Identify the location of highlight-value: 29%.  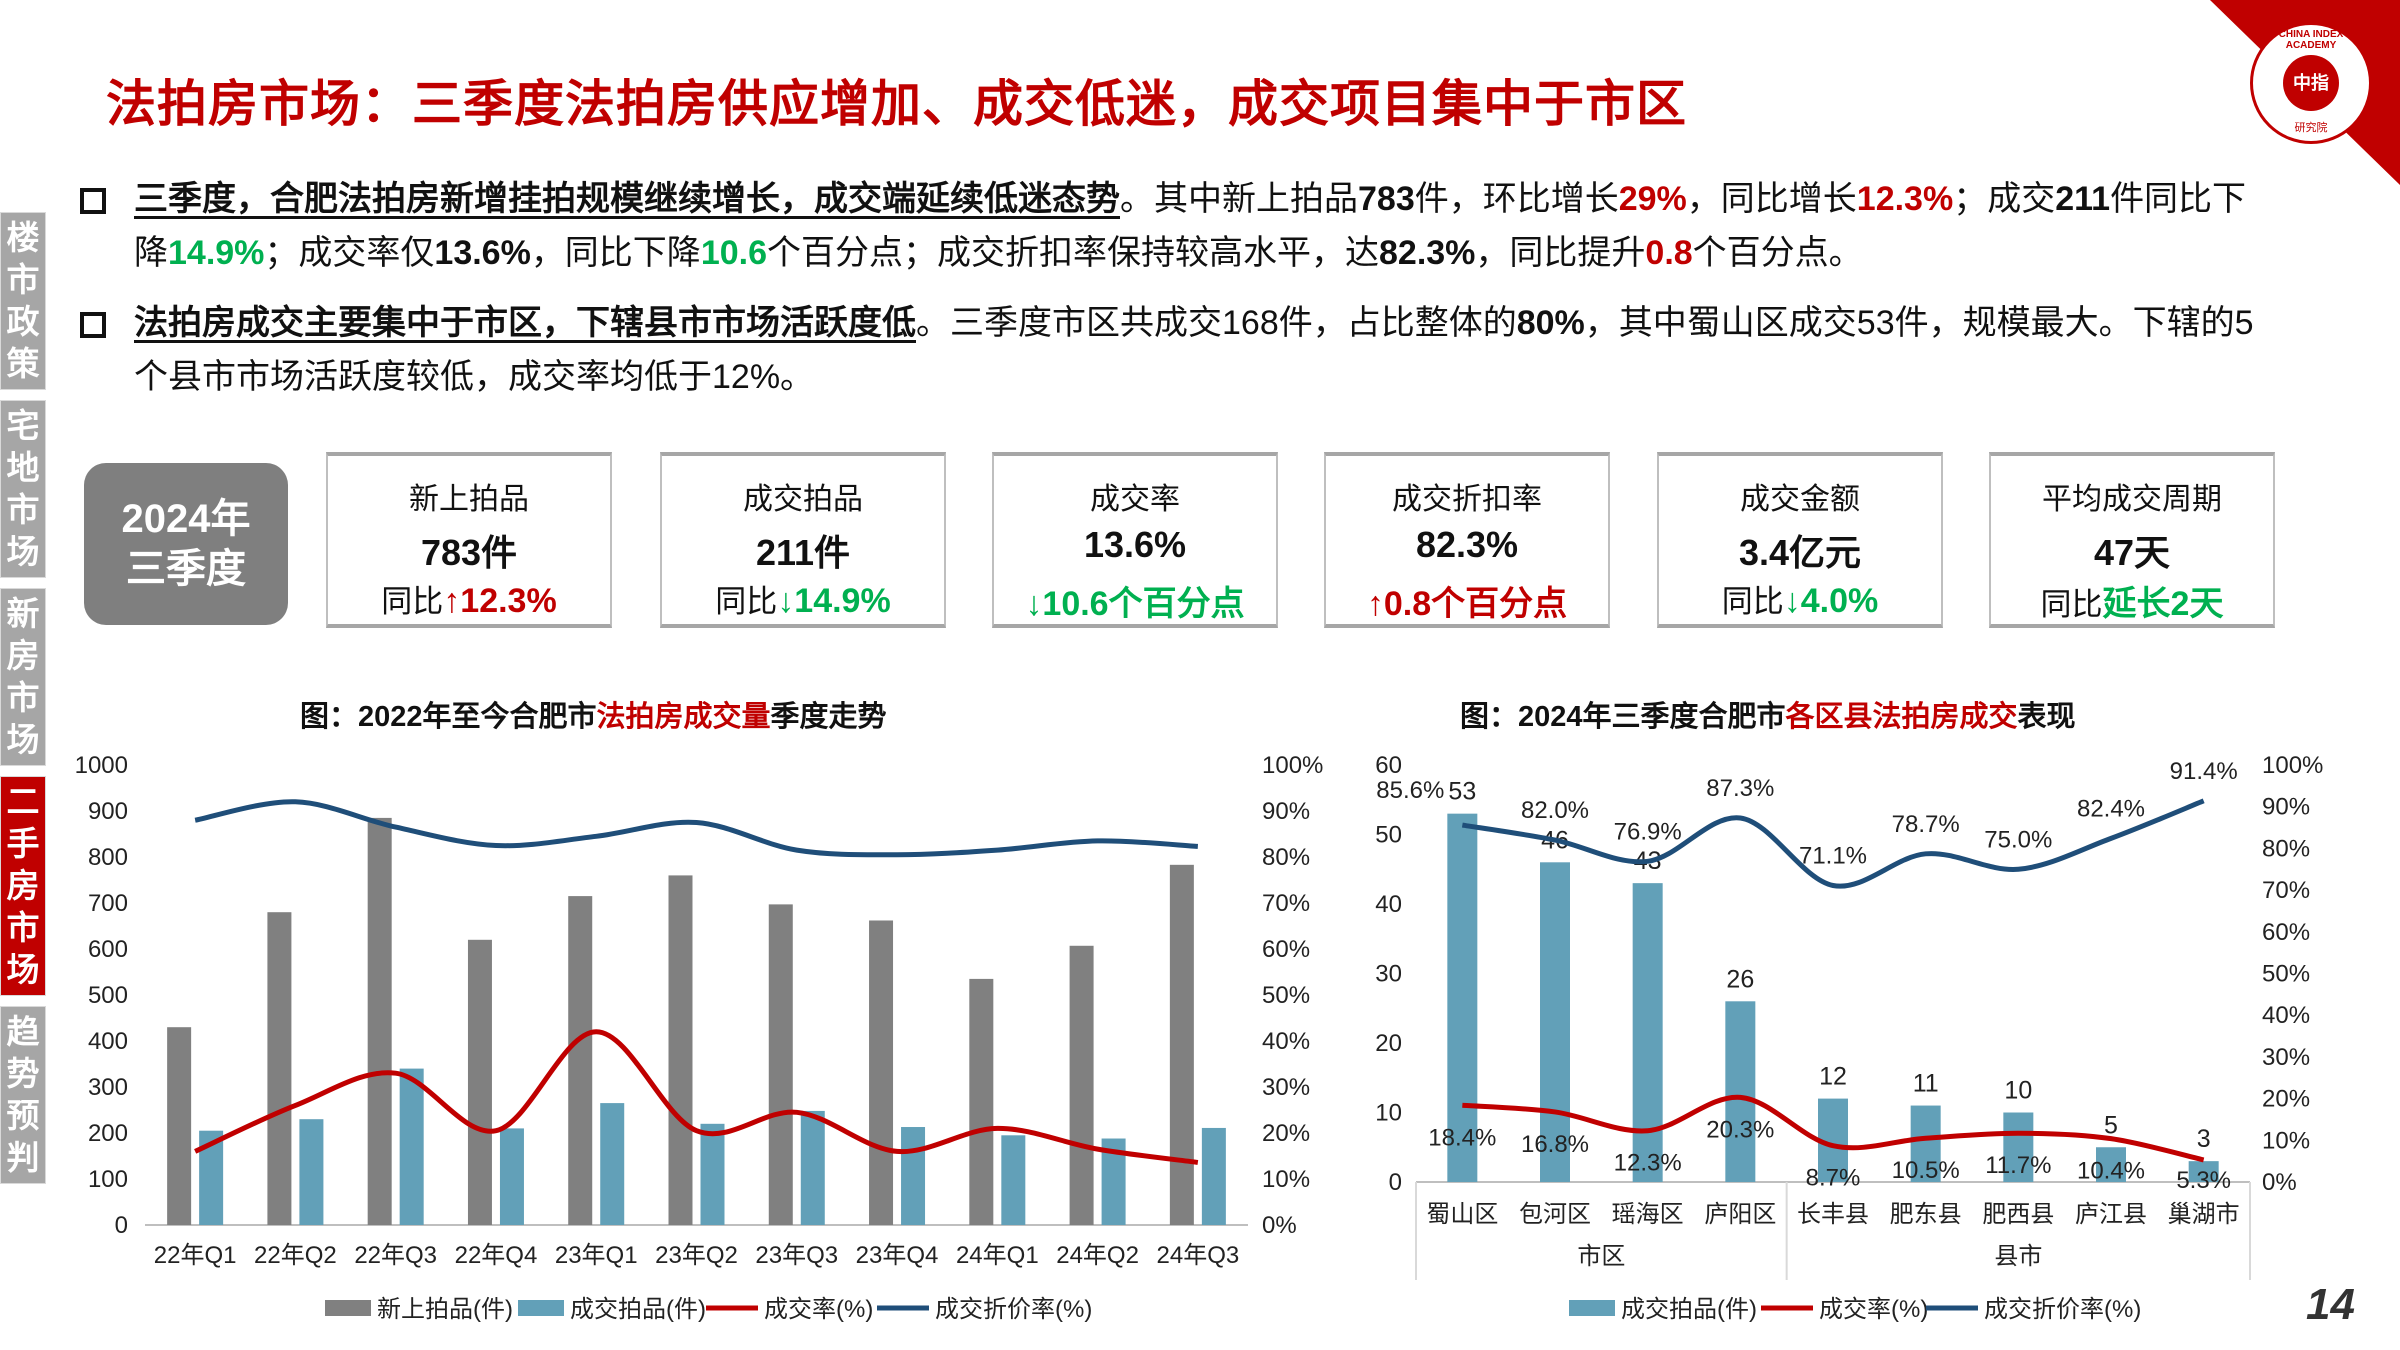
(1652, 199).